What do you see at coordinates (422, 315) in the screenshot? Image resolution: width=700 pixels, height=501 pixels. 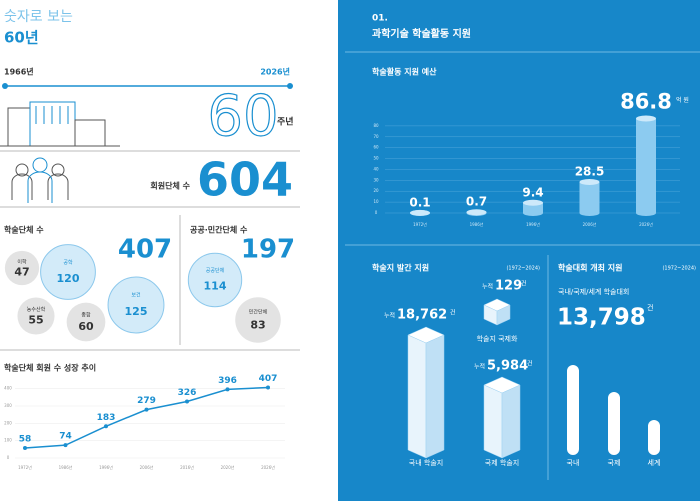 I see `journal-value: 18,762` at bounding box center [422, 315].